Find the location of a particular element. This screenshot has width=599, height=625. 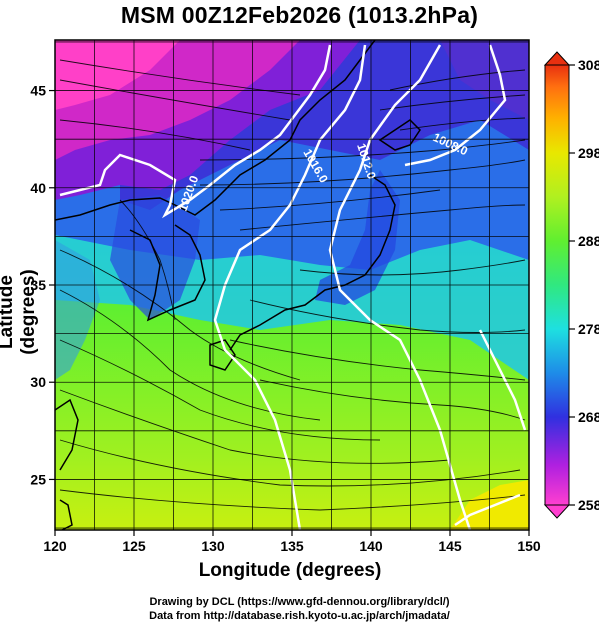

x-tick-label: 120 is located at coordinates (55, 546).